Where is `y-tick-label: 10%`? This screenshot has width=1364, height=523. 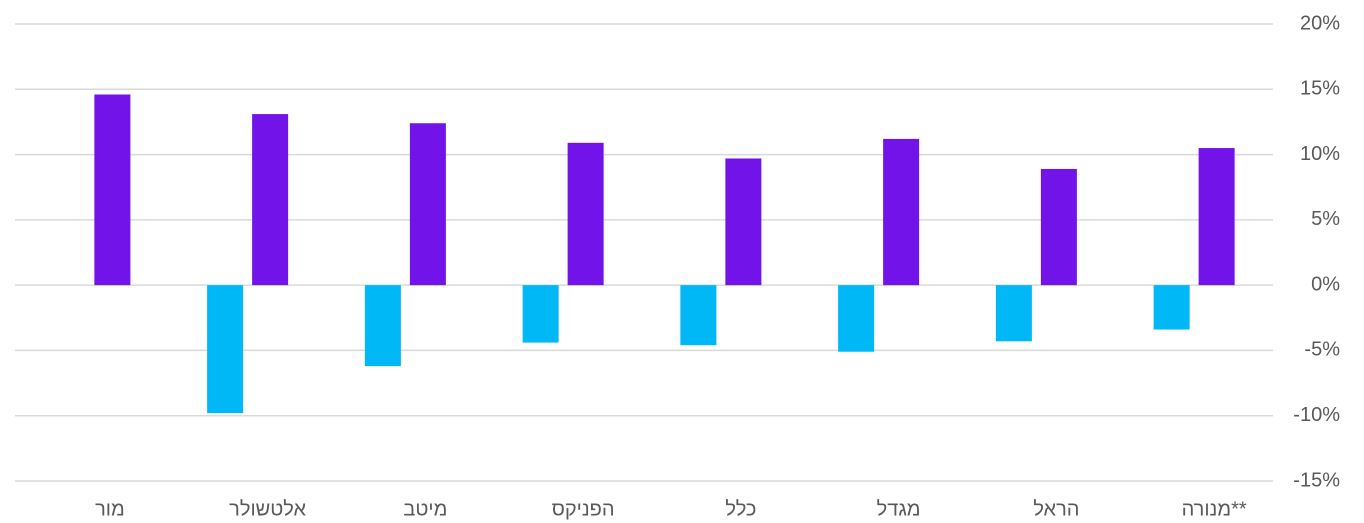 y-tick-label: 10% is located at coordinates (1320, 154).